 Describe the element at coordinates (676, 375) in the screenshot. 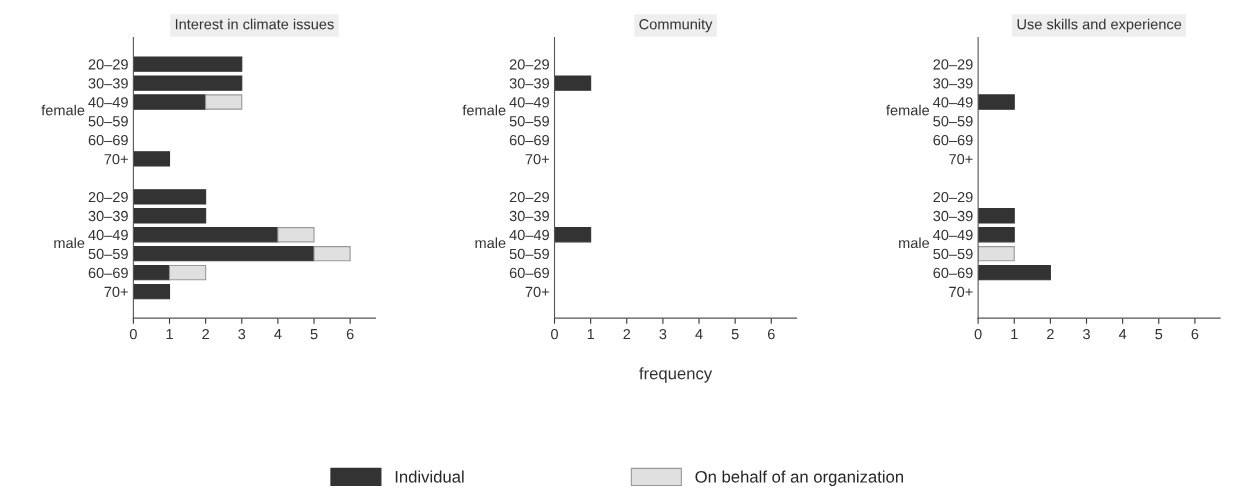

I see `x-axis-title: frequency` at that location.